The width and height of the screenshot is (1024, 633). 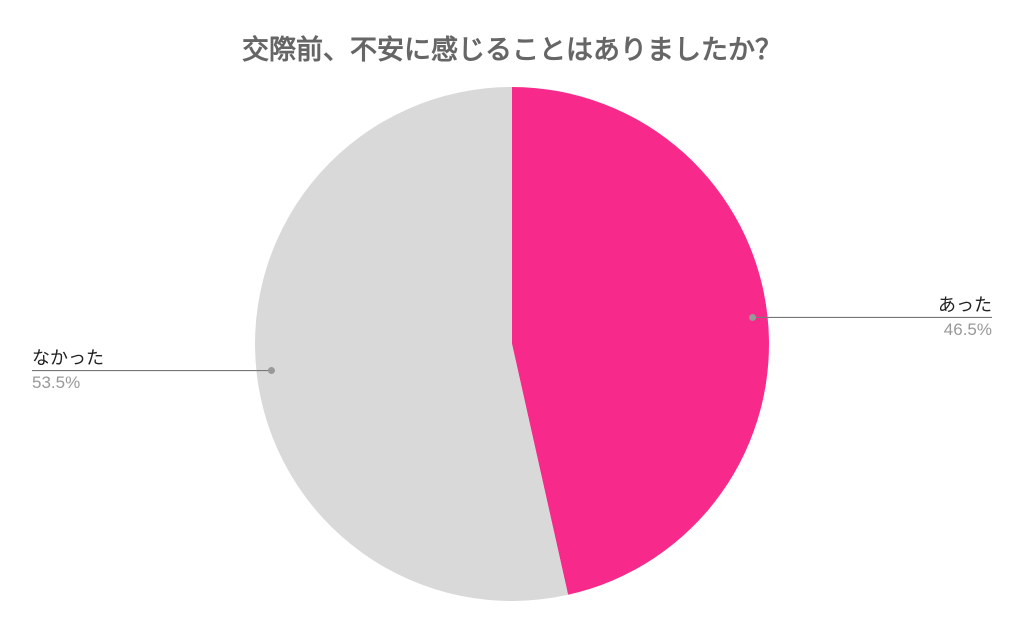 I want to click on label-atta: あった, so click(x=965, y=305).